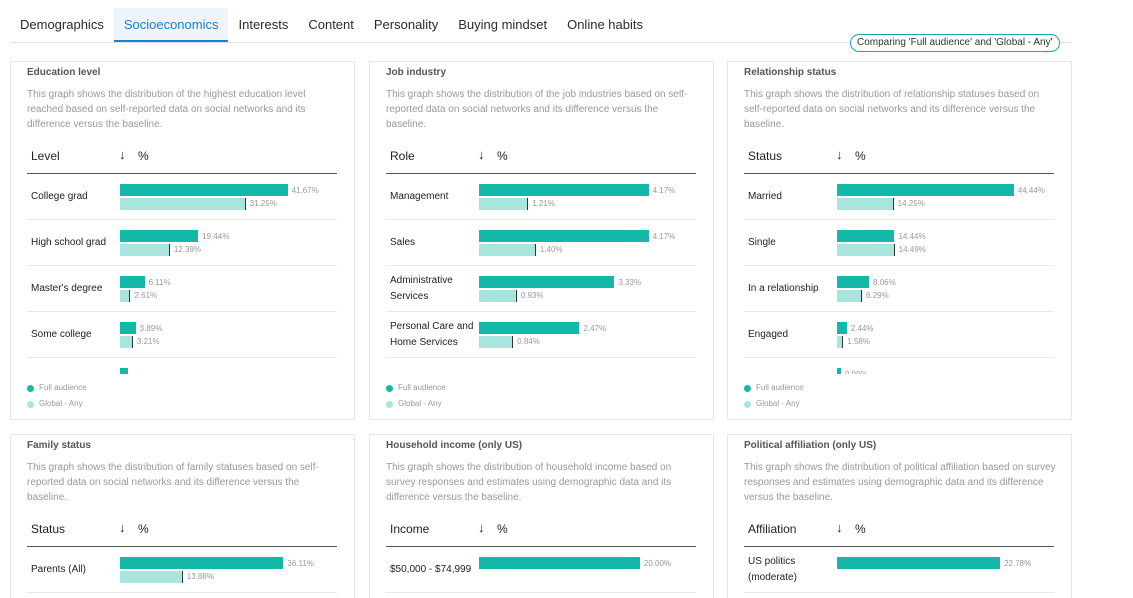 The width and height of the screenshot is (1133, 598). I want to click on row-label: In a relationship, so click(783, 288).